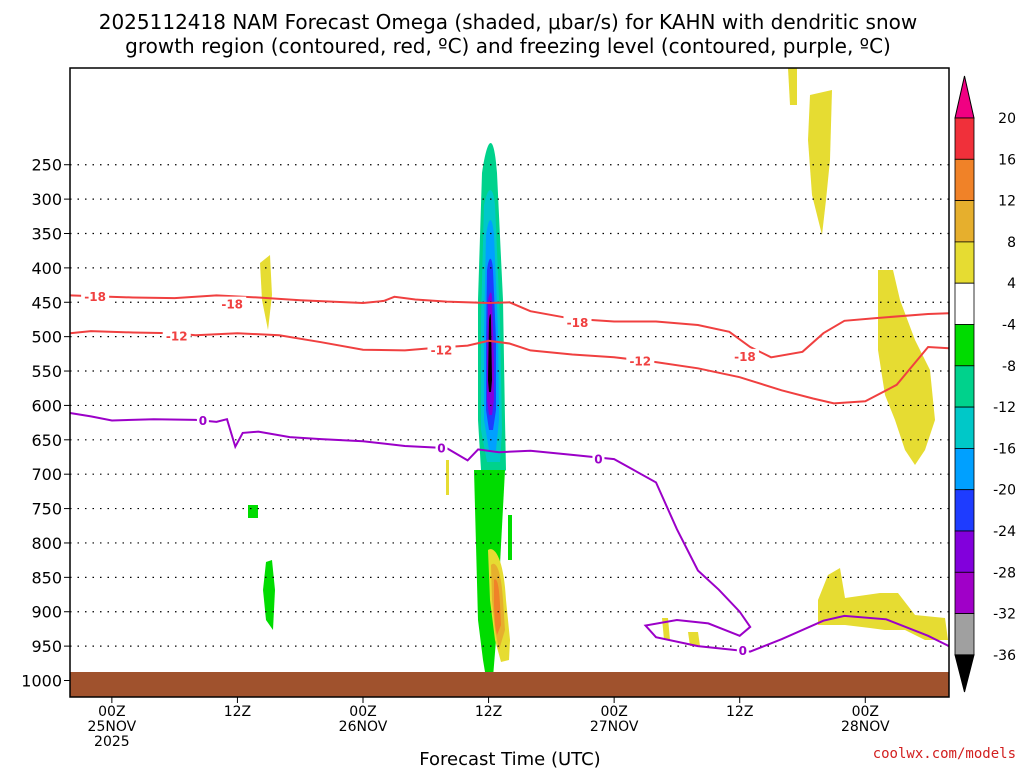  I want to click on colorbar-bottom-arrow, so click(964, 673).